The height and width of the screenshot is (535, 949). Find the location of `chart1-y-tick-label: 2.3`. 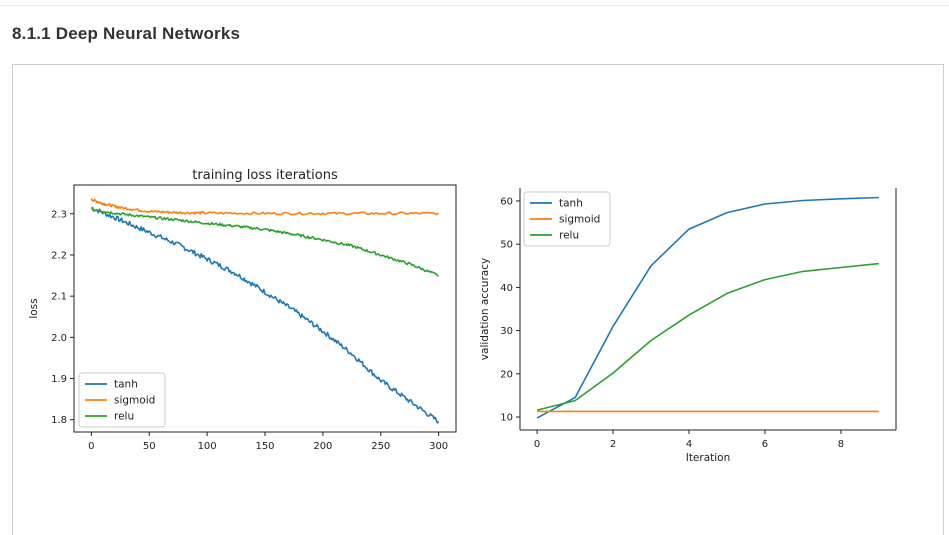

chart1-y-tick-label: 2.3 is located at coordinates (59, 214).